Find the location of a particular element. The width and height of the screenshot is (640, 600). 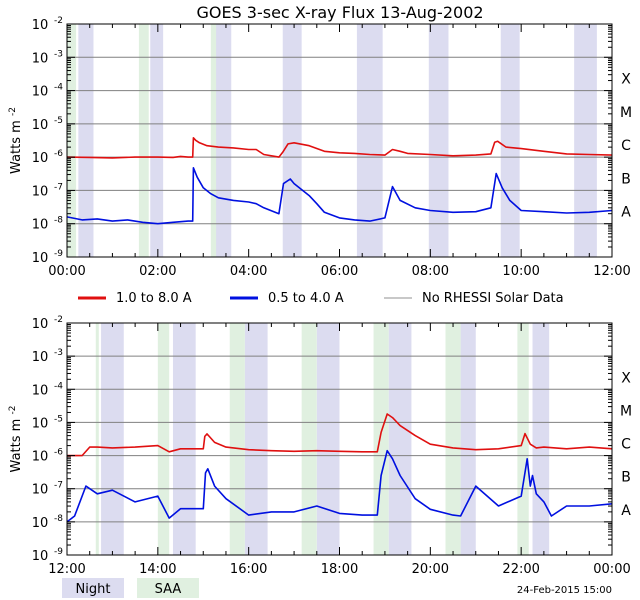

legend-label: No RHESSI Solar Data is located at coordinates (493, 298).